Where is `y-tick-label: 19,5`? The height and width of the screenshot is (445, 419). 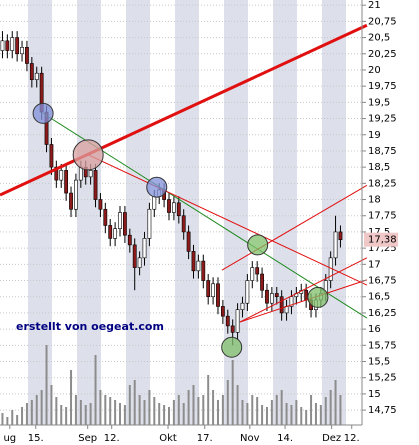 y-tick-label: 19,5 is located at coordinates (379, 102).